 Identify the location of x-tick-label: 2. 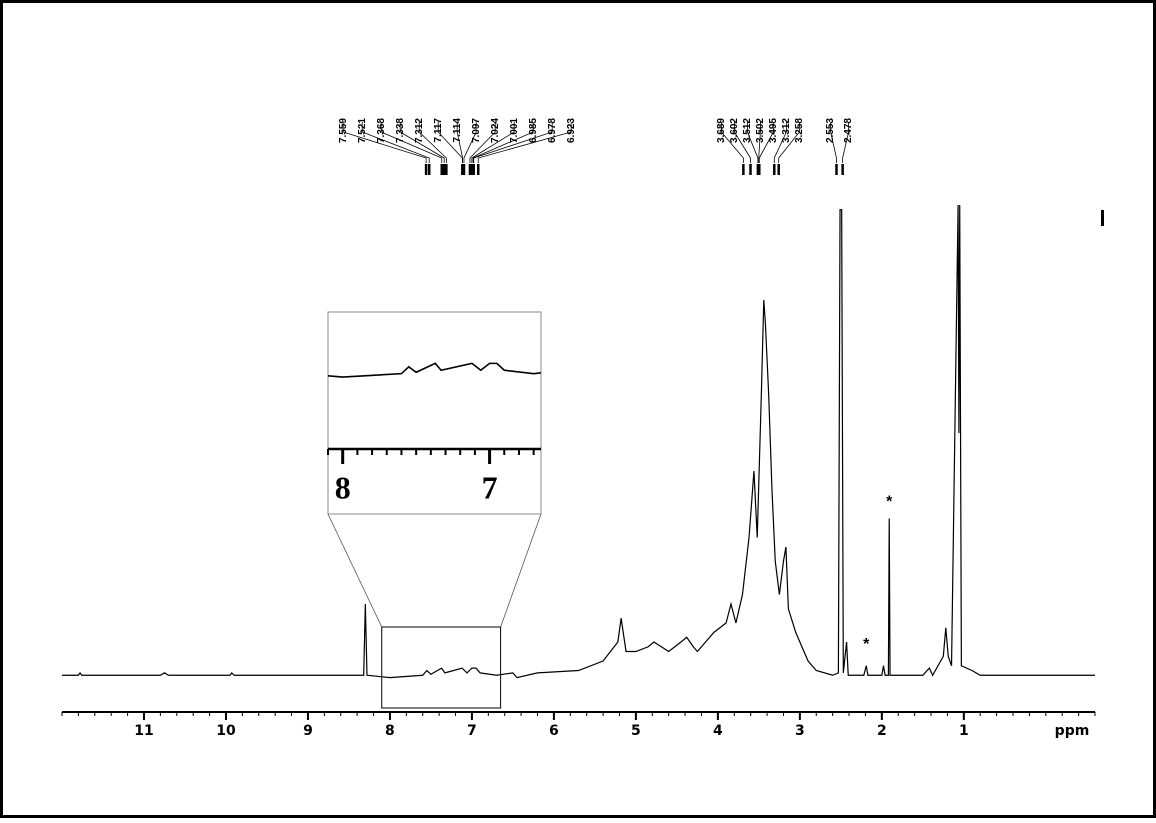
(882, 731).